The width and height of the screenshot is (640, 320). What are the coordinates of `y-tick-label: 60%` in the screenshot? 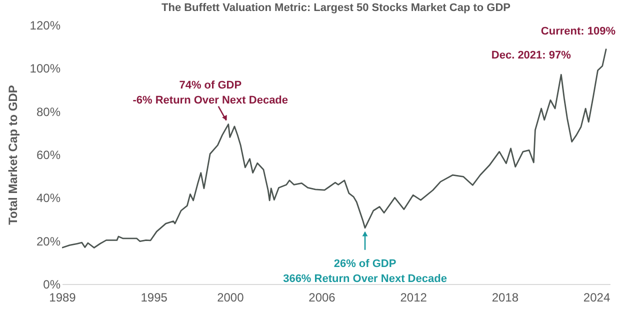 It's located at (48, 155).